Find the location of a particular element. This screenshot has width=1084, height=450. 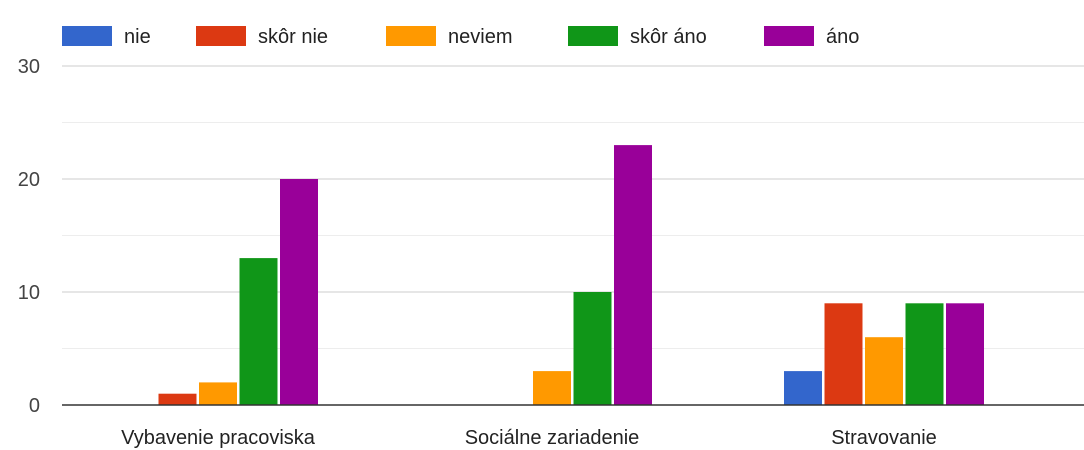

legend-label: nie is located at coordinates (137, 37).